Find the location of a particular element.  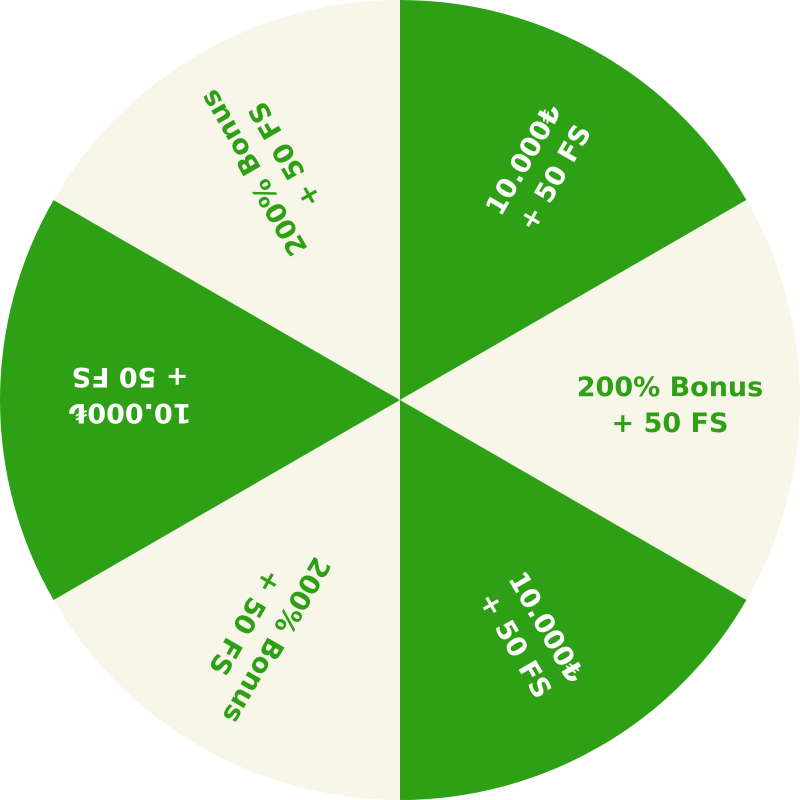

wheel-segment-label-2: 200% Bonus + 50 FS is located at coordinates (670, 405).